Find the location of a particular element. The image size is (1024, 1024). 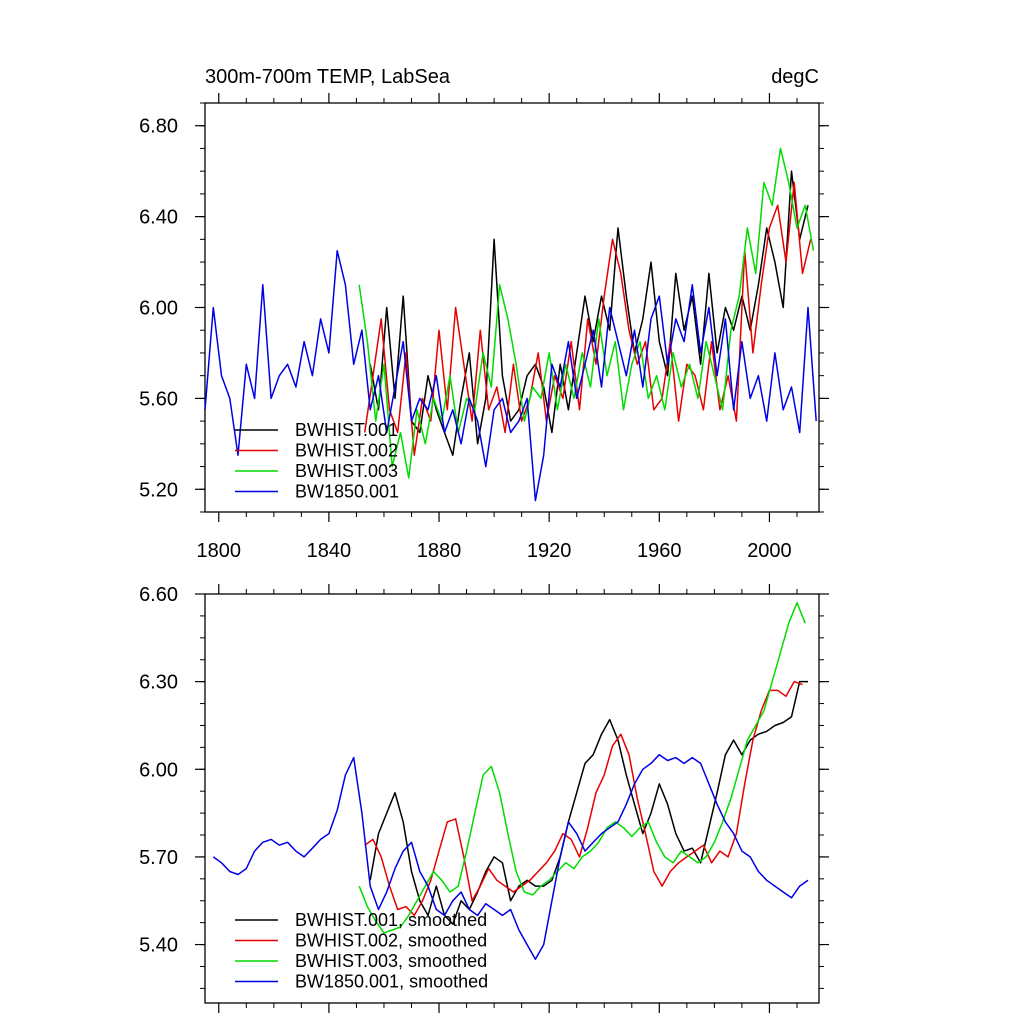

y-tick-label: 6.80 is located at coordinates (158, 127).